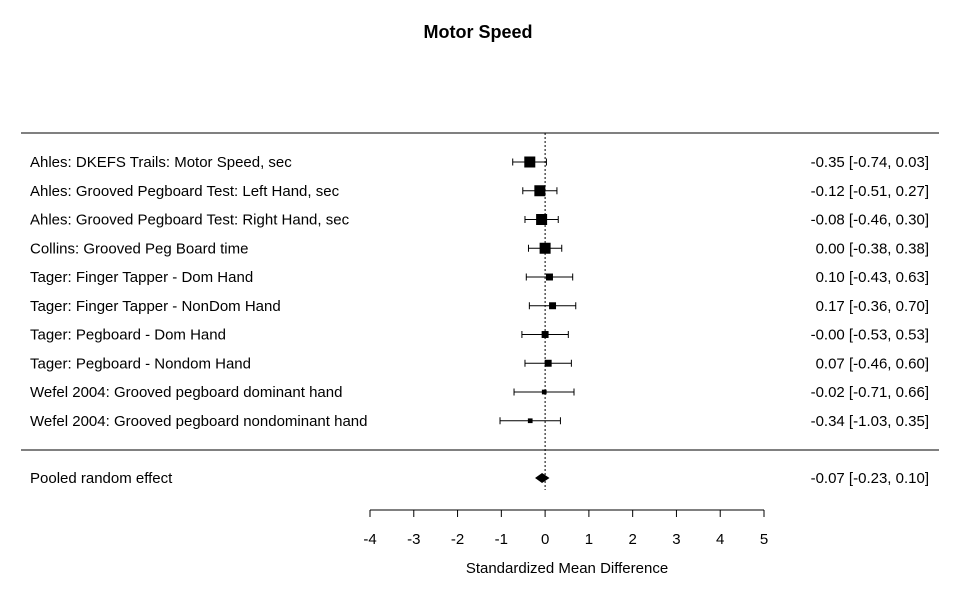 This screenshot has height=607, width=960. What do you see at coordinates (139, 248) in the screenshot?
I see `study-label: Collins: Grooved Peg Board time` at bounding box center [139, 248].